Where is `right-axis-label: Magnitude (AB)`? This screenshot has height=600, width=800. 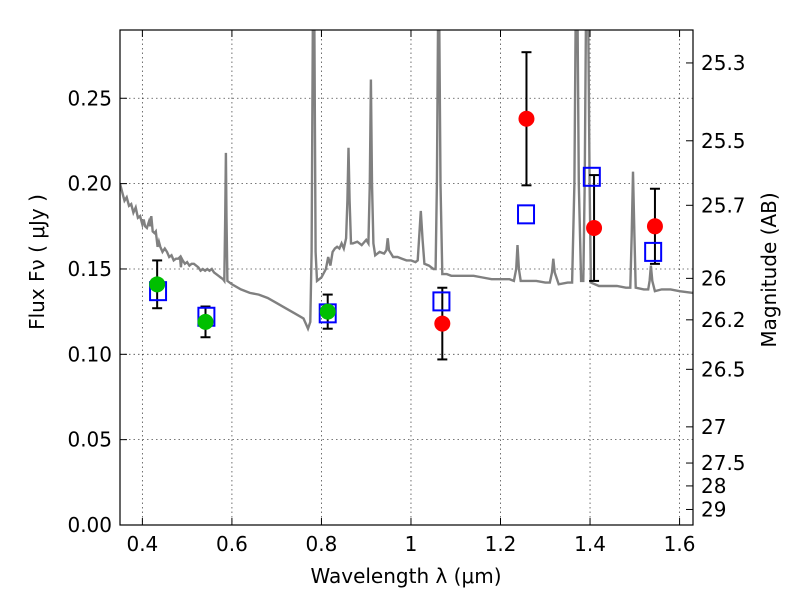
right-axis-label: Magnitude (AB) is located at coordinates (769, 269).